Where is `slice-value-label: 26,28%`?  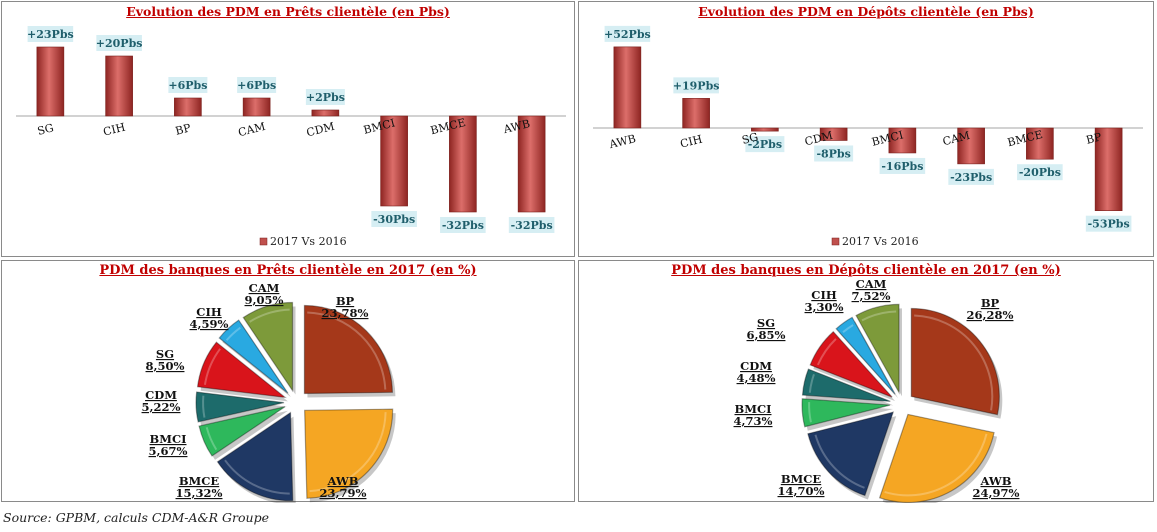
slice-value-label: 26,28% is located at coordinates (990, 315).